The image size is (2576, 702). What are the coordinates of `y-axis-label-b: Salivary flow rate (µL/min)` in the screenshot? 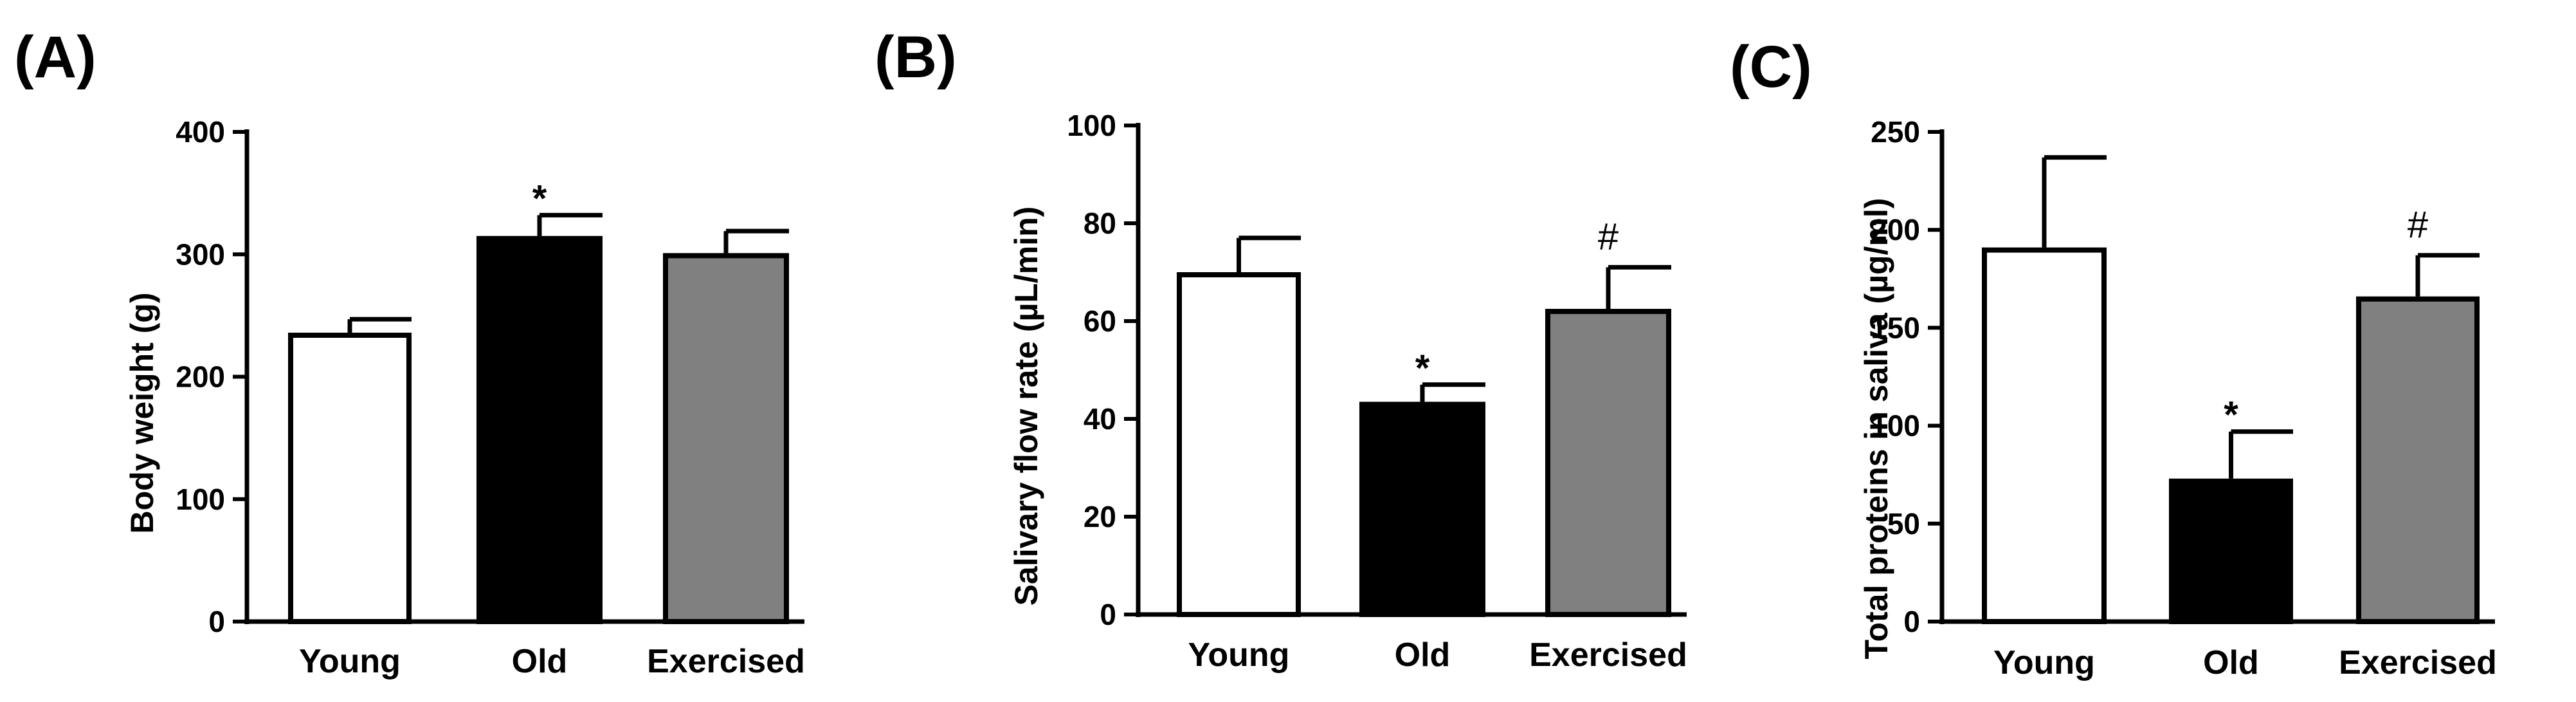 It's located at (1026, 407).